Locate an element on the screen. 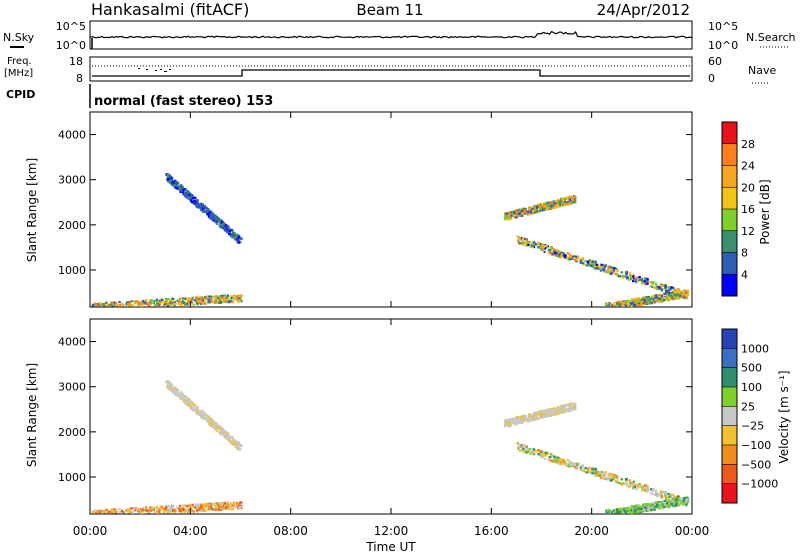  colorbar-tick-label: 25 is located at coordinates (748, 406).